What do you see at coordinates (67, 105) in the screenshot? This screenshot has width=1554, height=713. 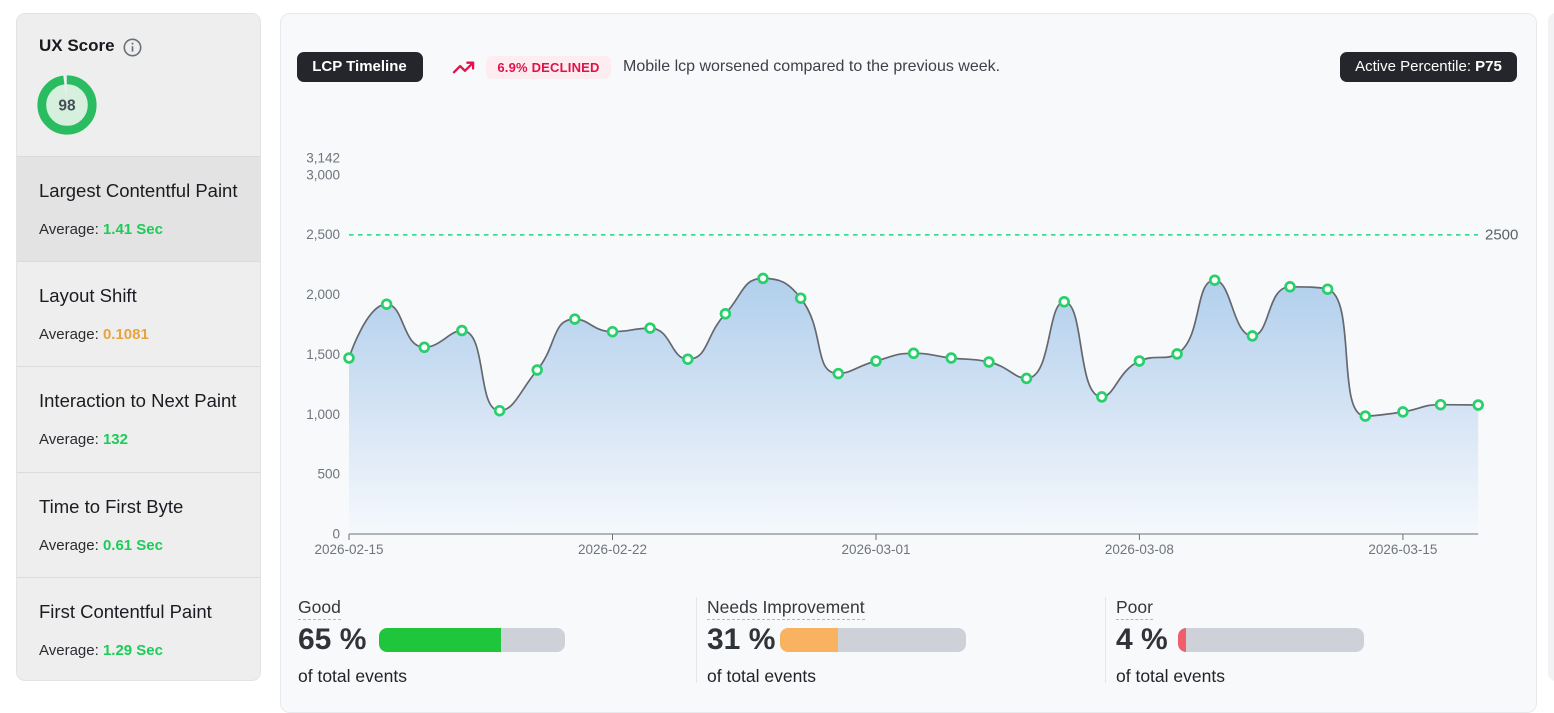 I see `svg-text: 98` at bounding box center [67, 105].